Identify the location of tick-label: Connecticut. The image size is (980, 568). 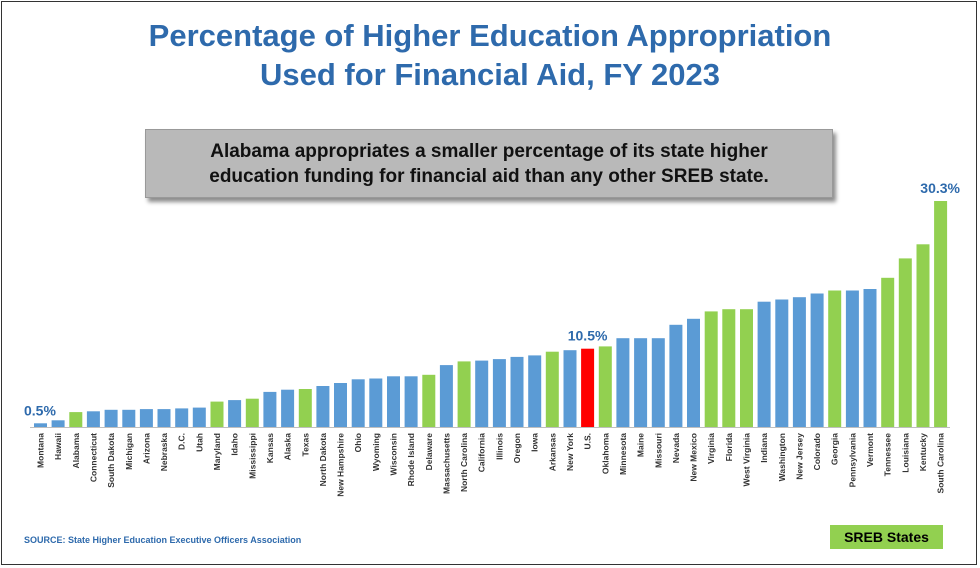
(93, 457).